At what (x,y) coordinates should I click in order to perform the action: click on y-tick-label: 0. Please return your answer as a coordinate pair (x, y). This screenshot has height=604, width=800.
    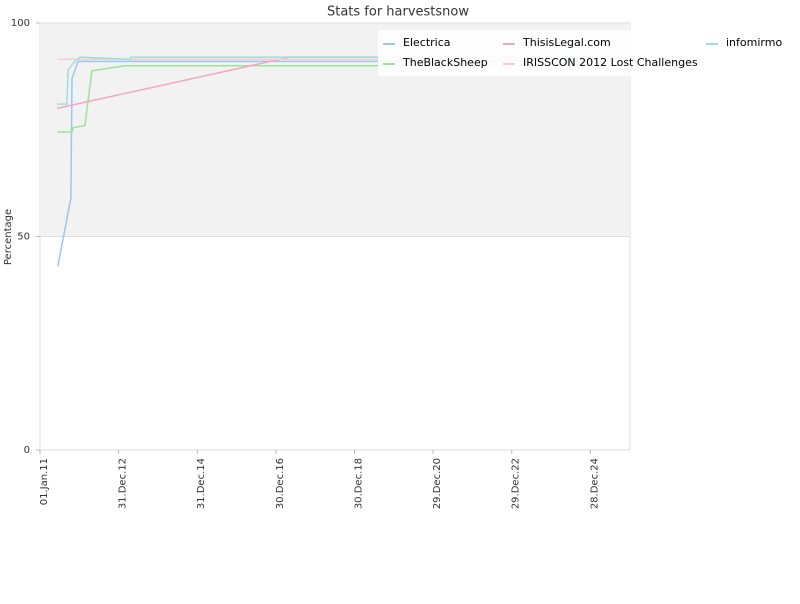
    Looking at the image, I should click on (27, 450).